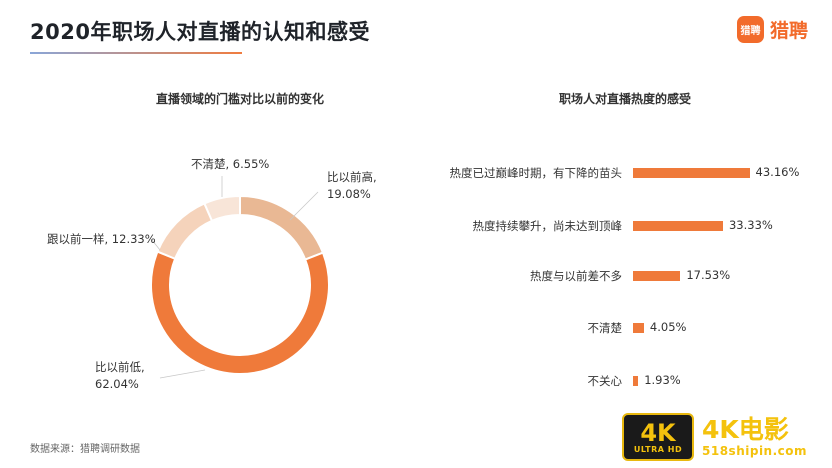  I want to click on logo-icon: 猎聘, so click(750, 29).